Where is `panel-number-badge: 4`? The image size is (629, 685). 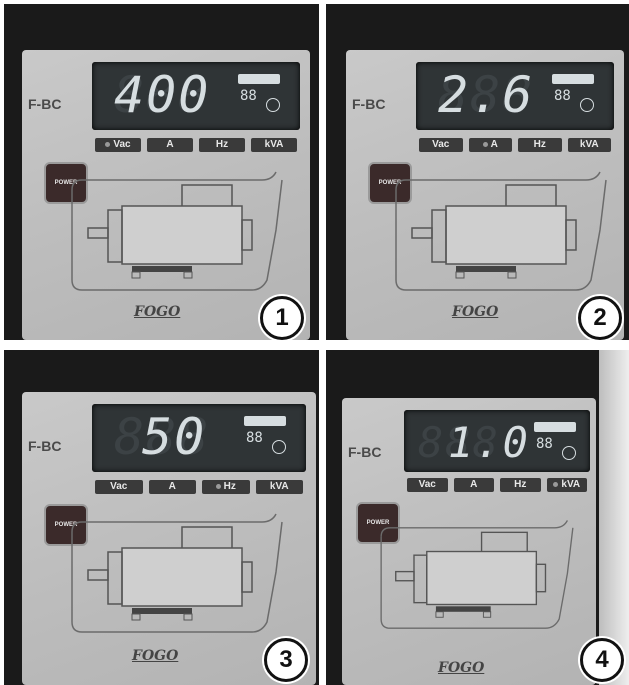 panel-number-badge: 4 is located at coordinates (602, 660).